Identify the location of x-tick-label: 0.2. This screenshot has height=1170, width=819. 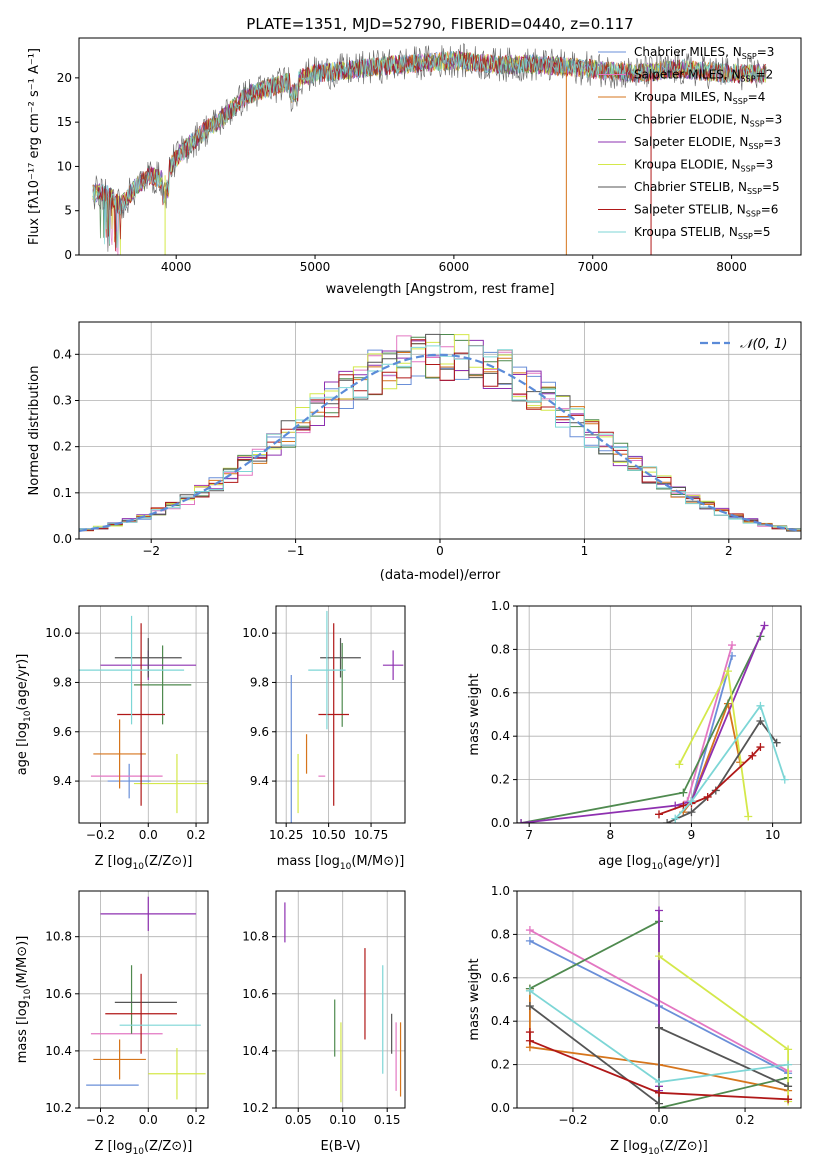
(196, 1120).